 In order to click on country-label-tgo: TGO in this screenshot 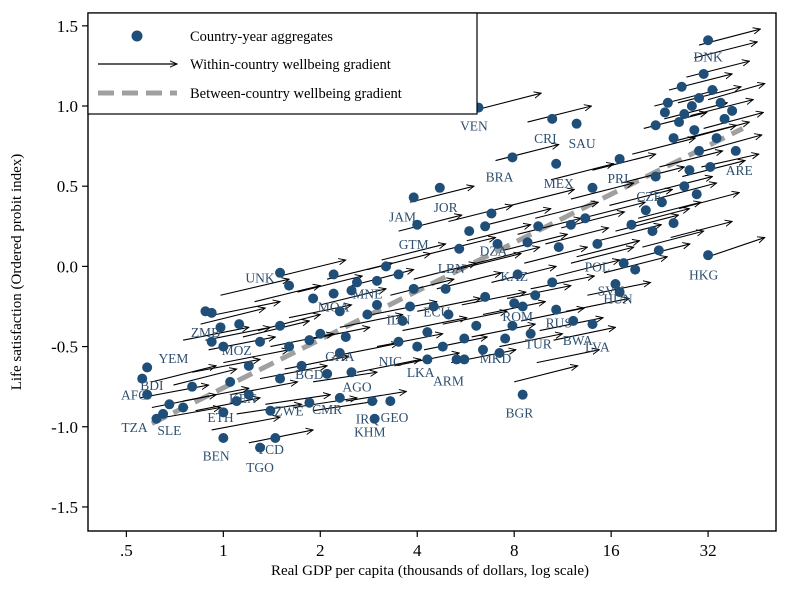, I will do `click(260, 467)`.